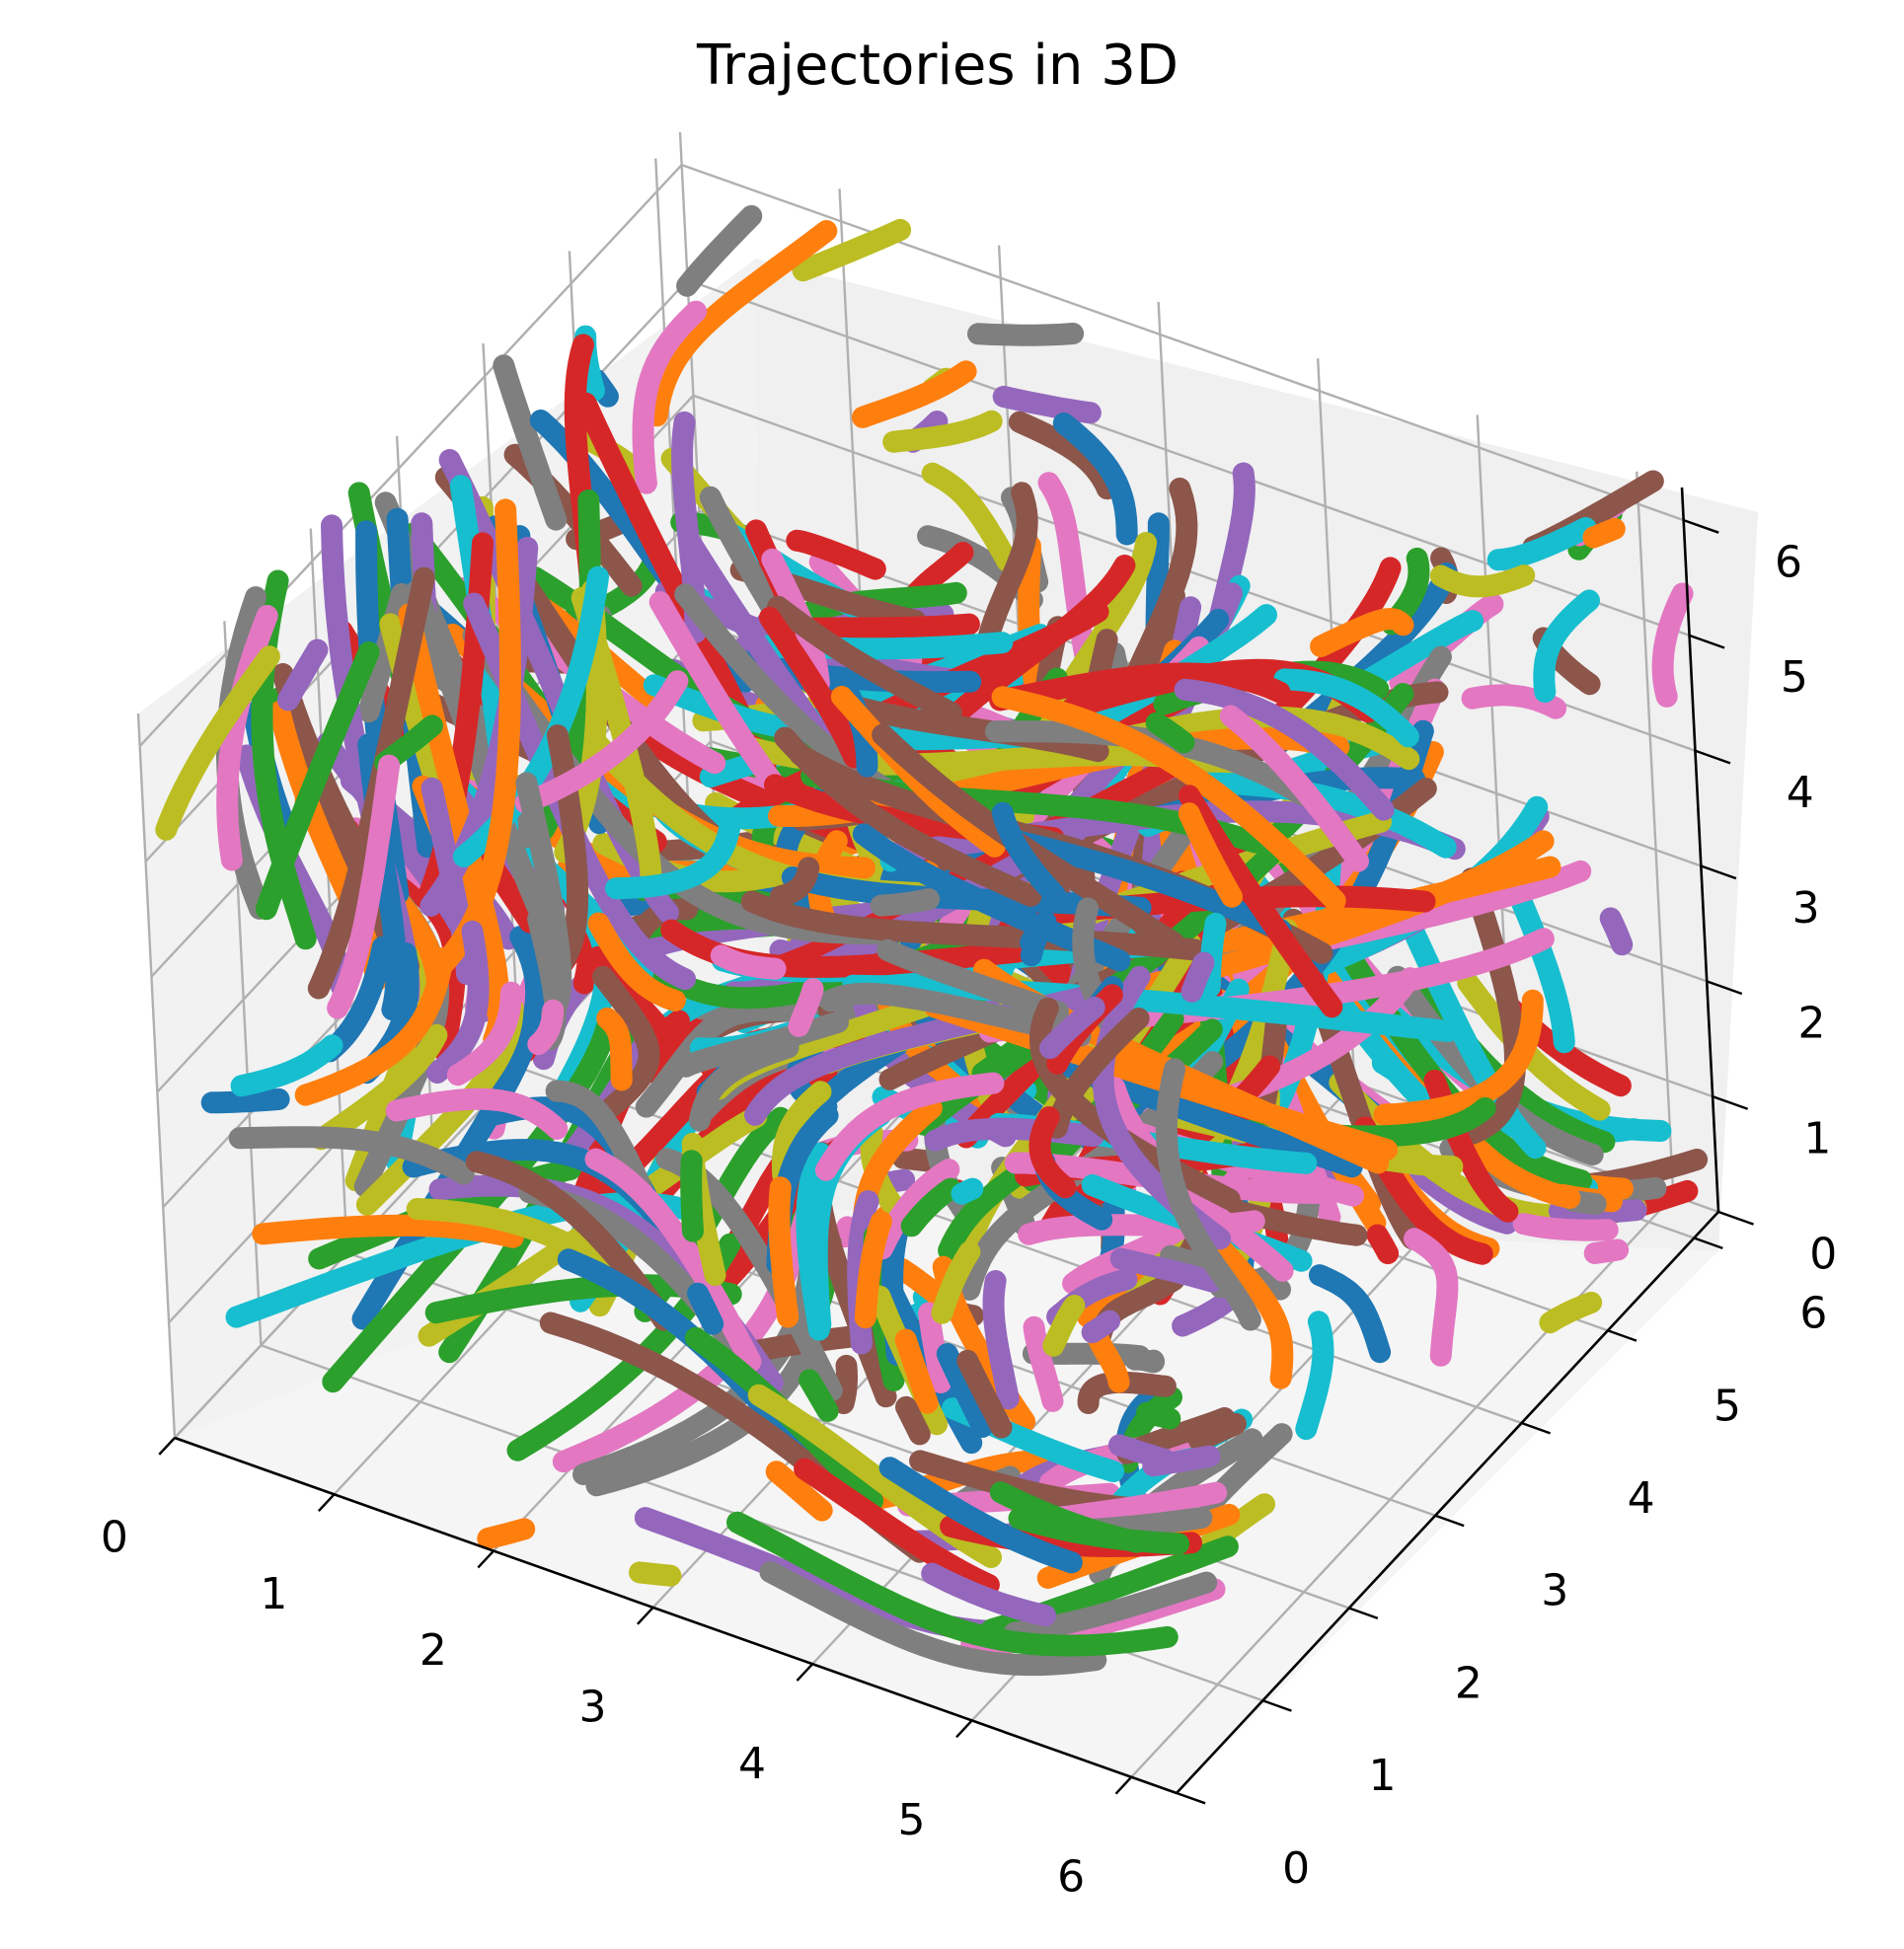 The image size is (1904, 1949). I want to click on z-tick-label: 6, so click(1788, 562).